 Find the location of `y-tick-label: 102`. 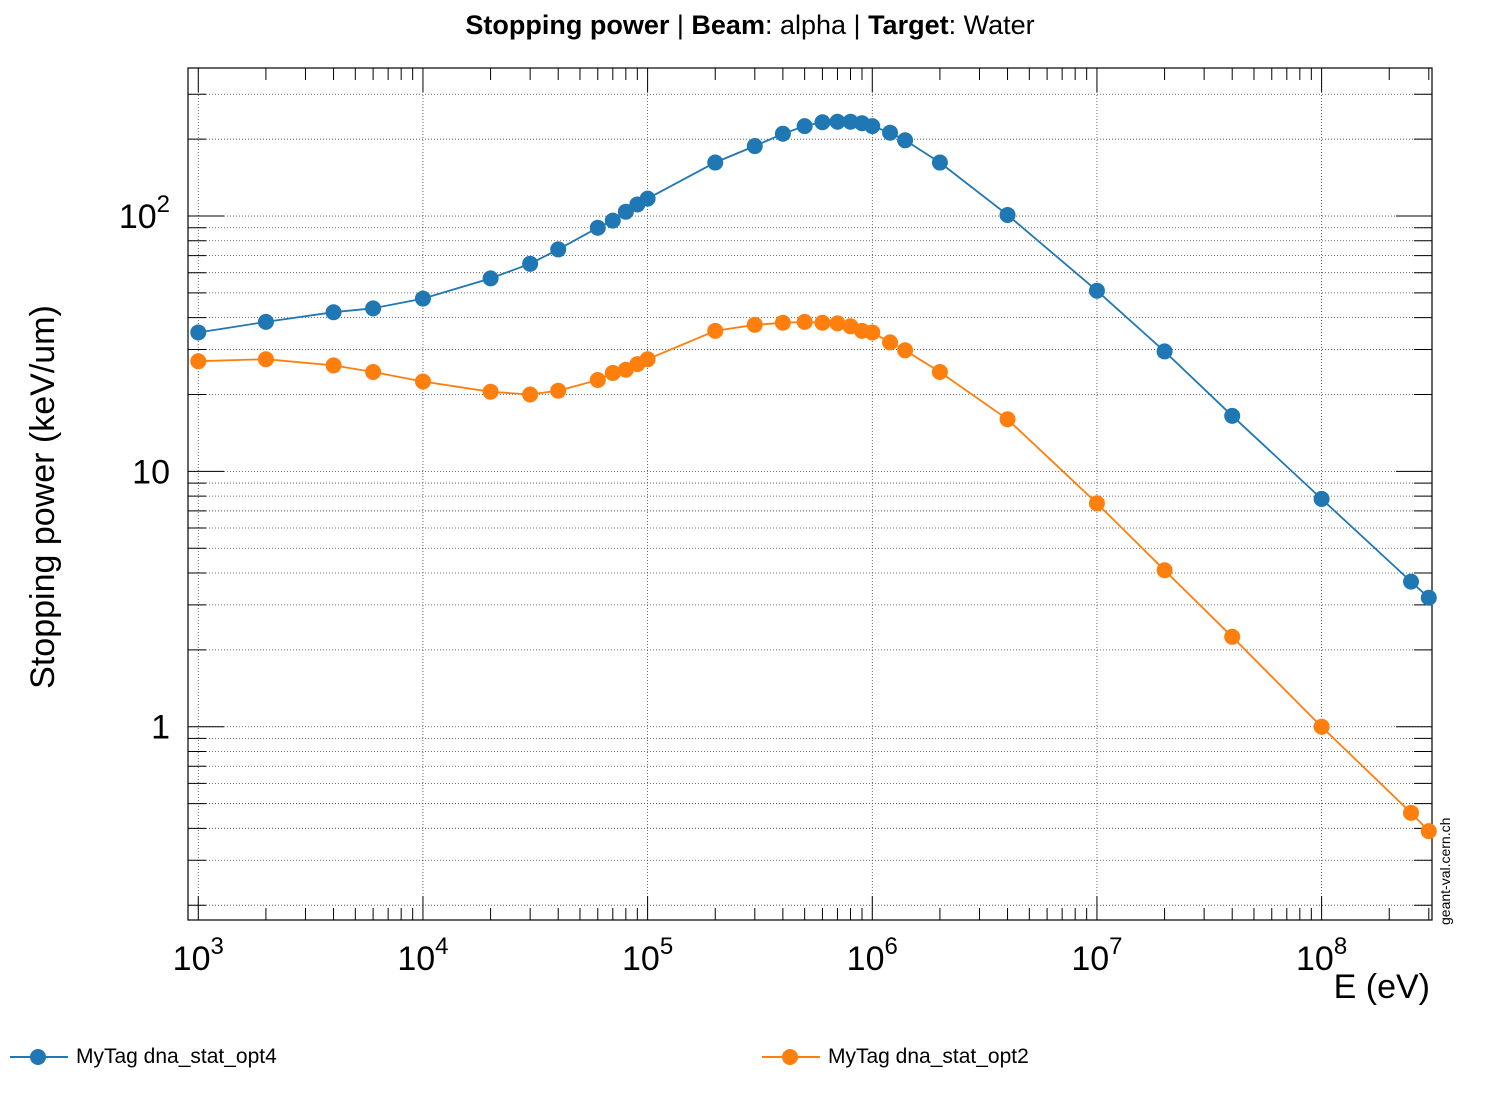

y-tick-label: 102 is located at coordinates (144, 213).